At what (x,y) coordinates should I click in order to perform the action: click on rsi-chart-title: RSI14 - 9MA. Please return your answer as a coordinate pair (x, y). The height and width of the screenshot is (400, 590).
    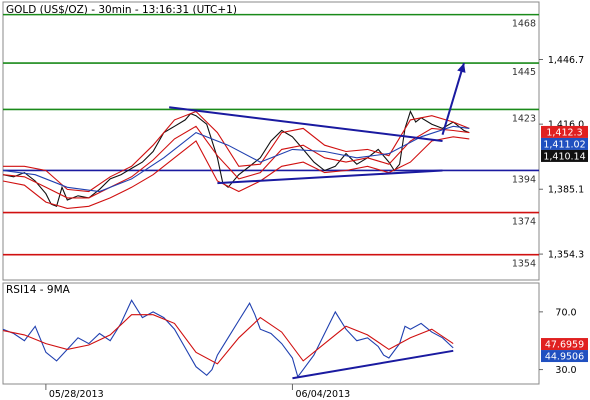
    Looking at the image, I should click on (38, 290).